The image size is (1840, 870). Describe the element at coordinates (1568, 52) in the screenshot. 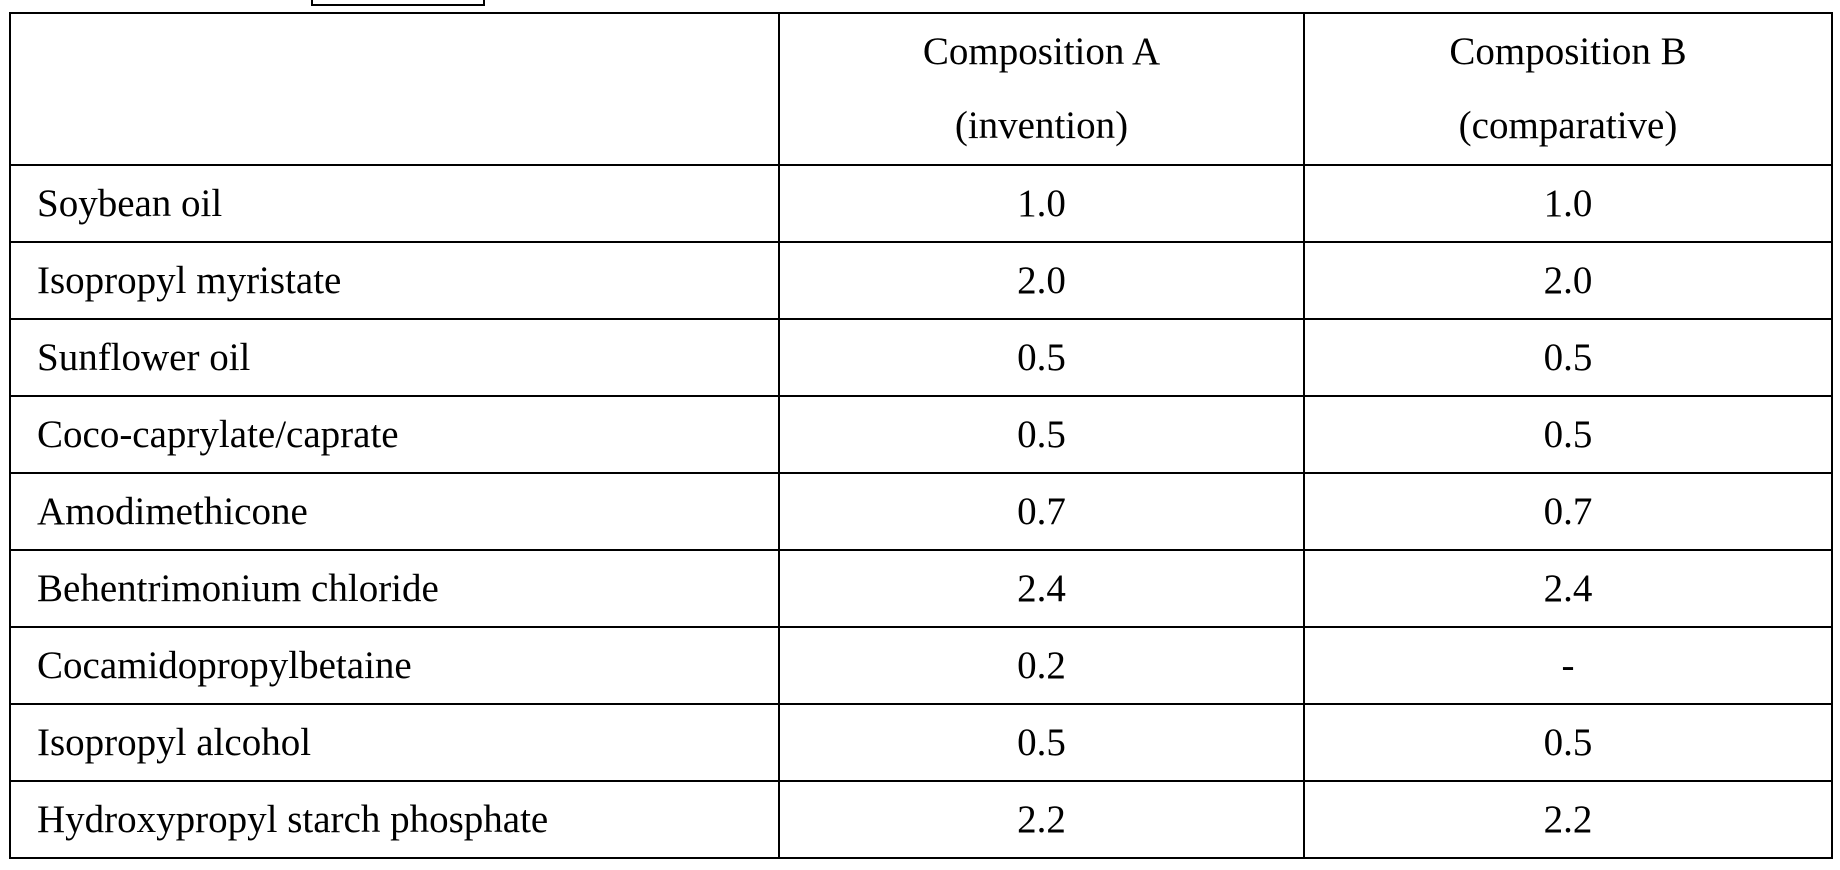

I see `header-text: Composition B` at that location.